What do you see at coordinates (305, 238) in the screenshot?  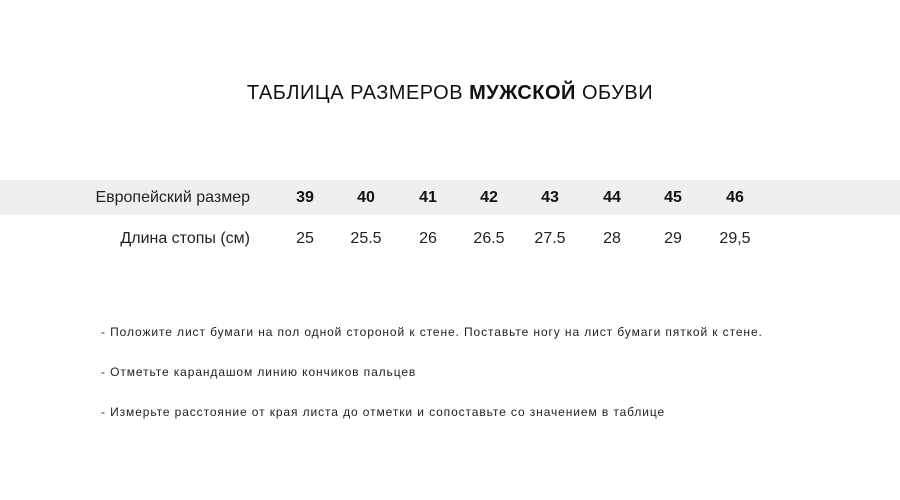 I see `length-cell: 25` at bounding box center [305, 238].